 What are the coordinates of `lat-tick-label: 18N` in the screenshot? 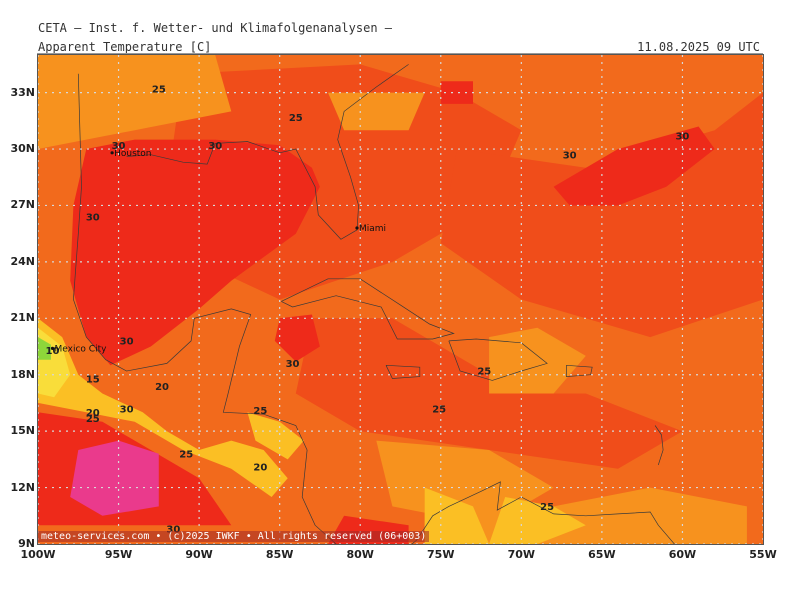 It's located at (22, 374).